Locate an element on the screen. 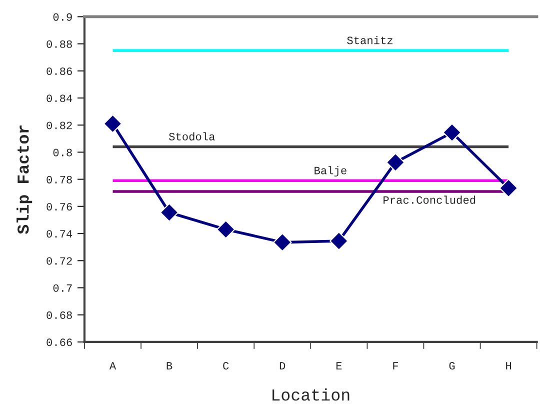  y-tick-label: 0.88 is located at coordinates (59, 44).